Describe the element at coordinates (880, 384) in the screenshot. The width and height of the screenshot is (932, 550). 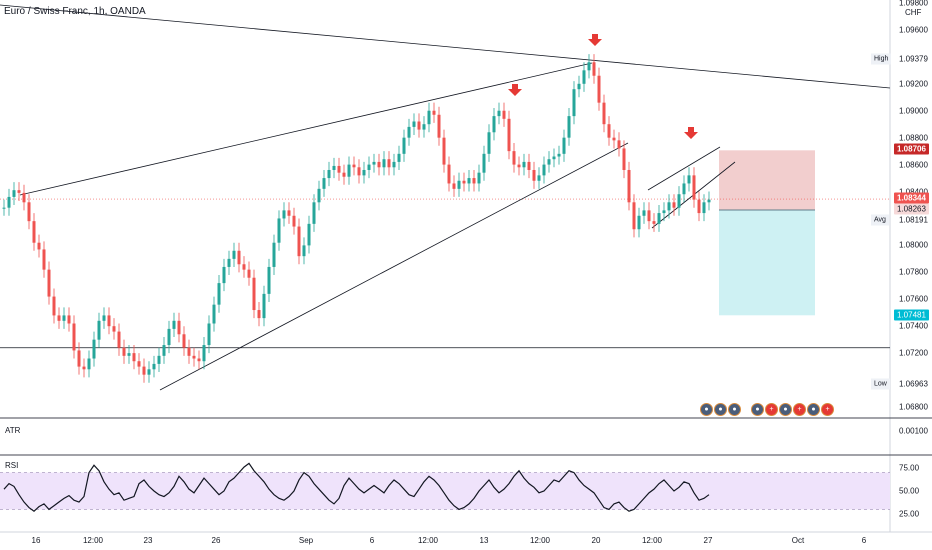
I see `low-label: Low` at that location.